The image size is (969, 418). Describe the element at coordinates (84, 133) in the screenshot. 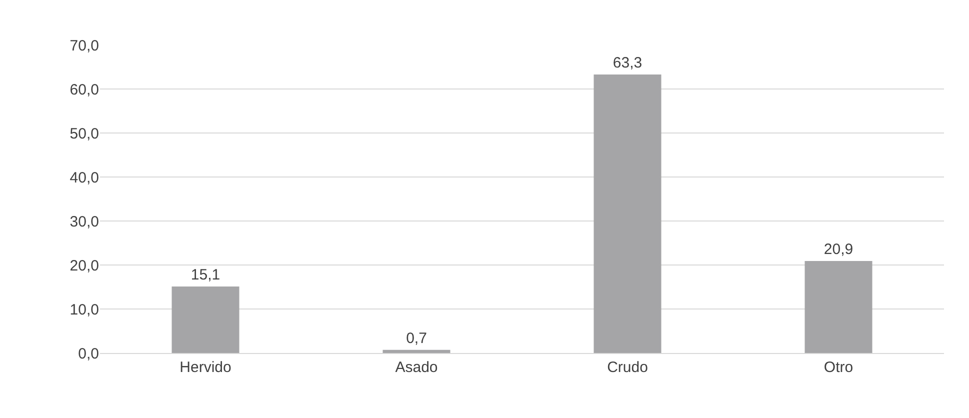

I see `y-tick-label: 50,0` at that location.